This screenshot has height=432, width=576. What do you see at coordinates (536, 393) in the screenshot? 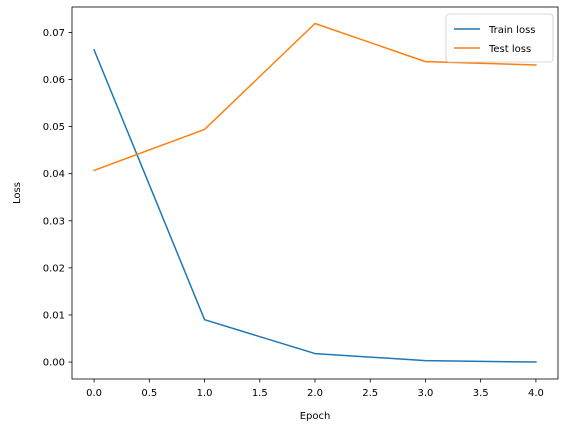
I see `x-tick-label: 4.0` at bounding box center [536, 393].